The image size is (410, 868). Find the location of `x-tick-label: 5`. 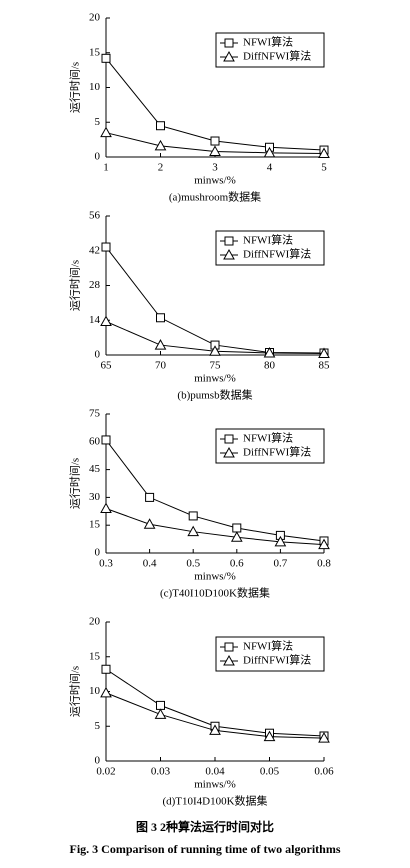

x-tick-label: 5 is located at coordinates (324, 168).